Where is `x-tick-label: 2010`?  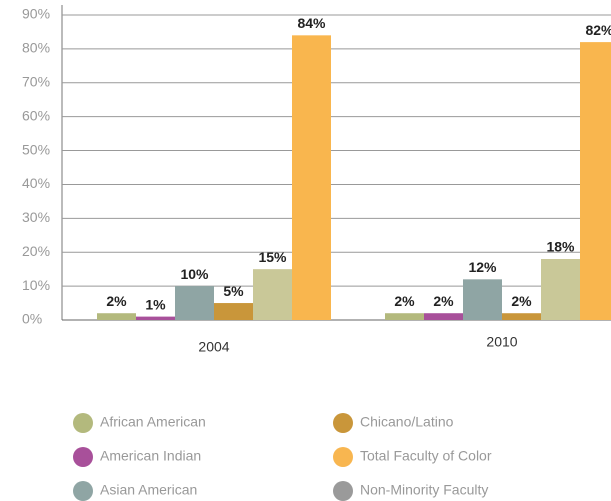 x-tick-label: 2010 is located at coordinates (501, 342).